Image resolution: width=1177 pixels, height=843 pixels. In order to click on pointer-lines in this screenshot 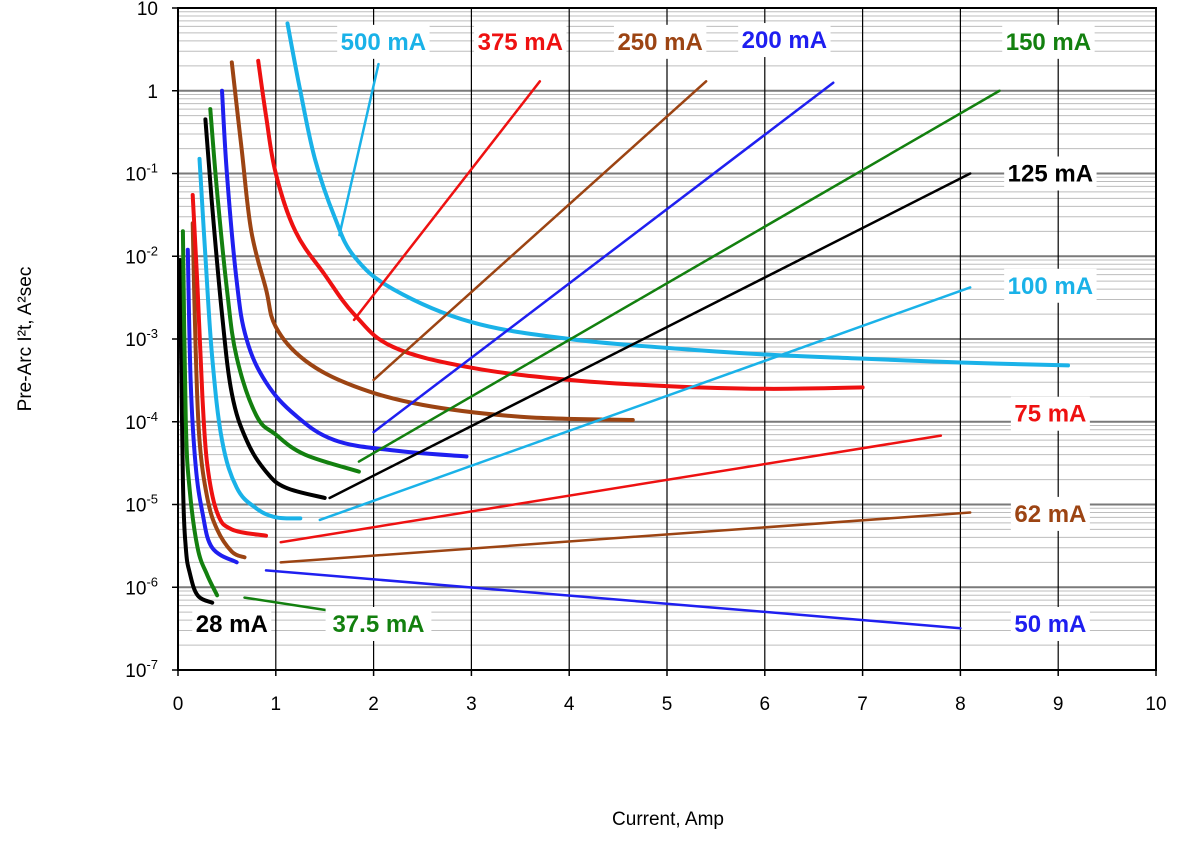, I will do `click(359, 149)`.